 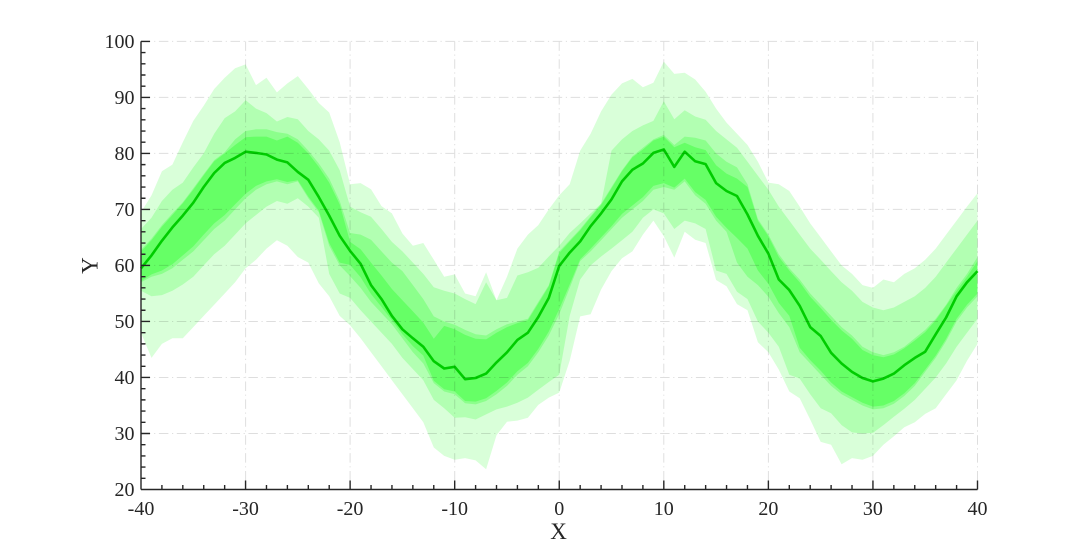 What do you see at coordinates (125, 154) in the screenshot?
I see `svg-text: 80` at bounding box center [125, 154].